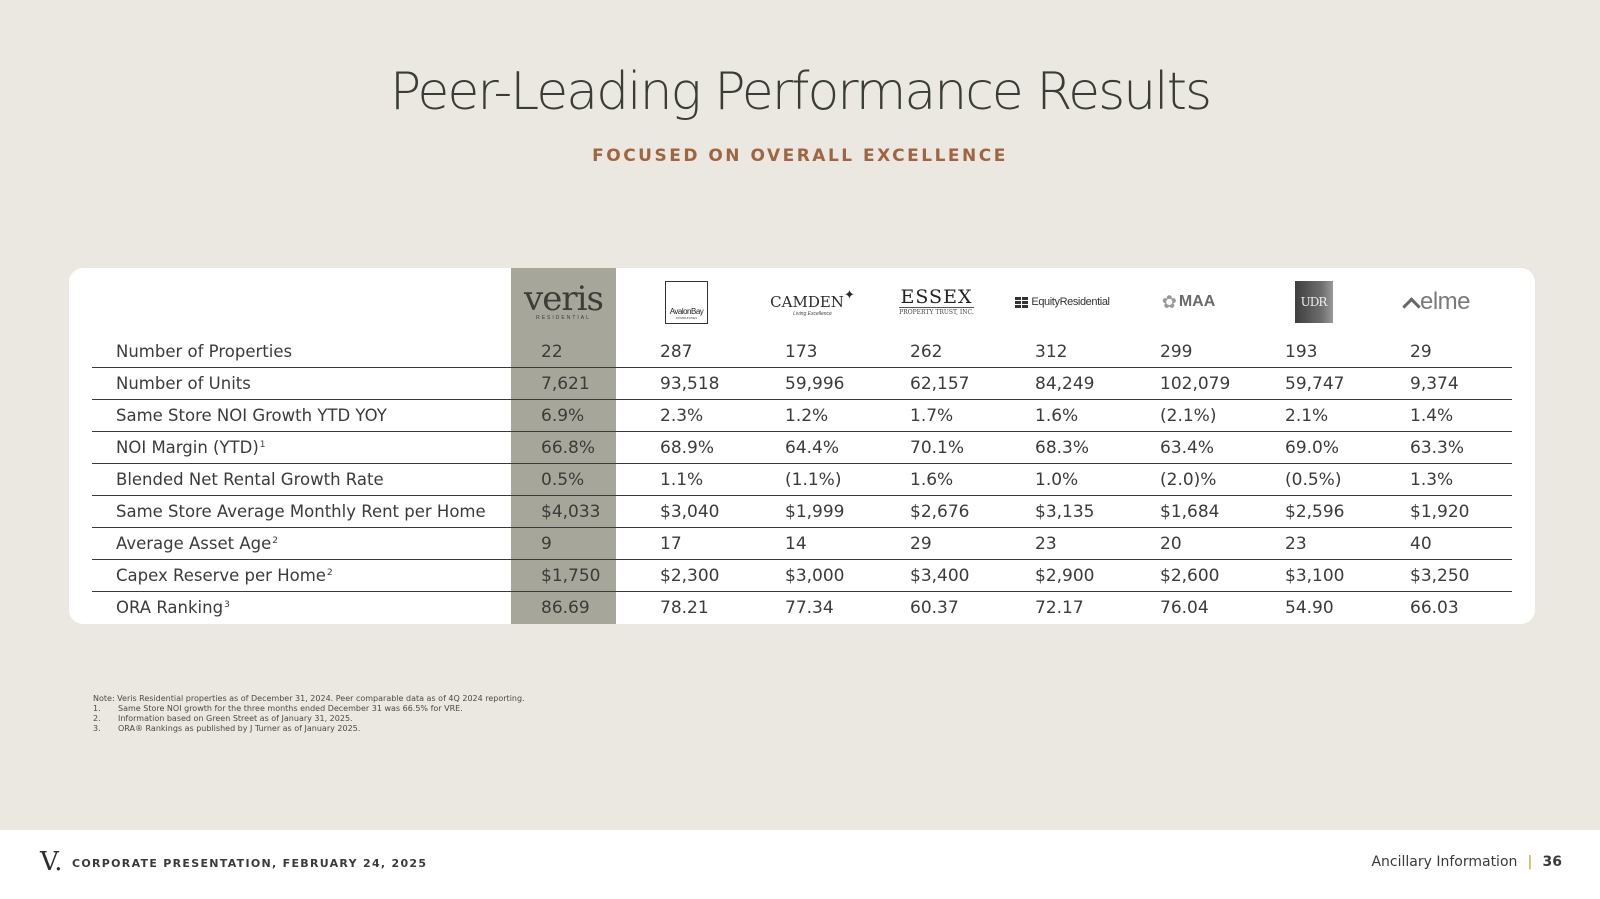 The width and height of the screenshot is (1600, 899). What do you see at coordinates (565, 607) in the screenshot?
I see `table-cell: 86.69` at bounding box center [565, 607].